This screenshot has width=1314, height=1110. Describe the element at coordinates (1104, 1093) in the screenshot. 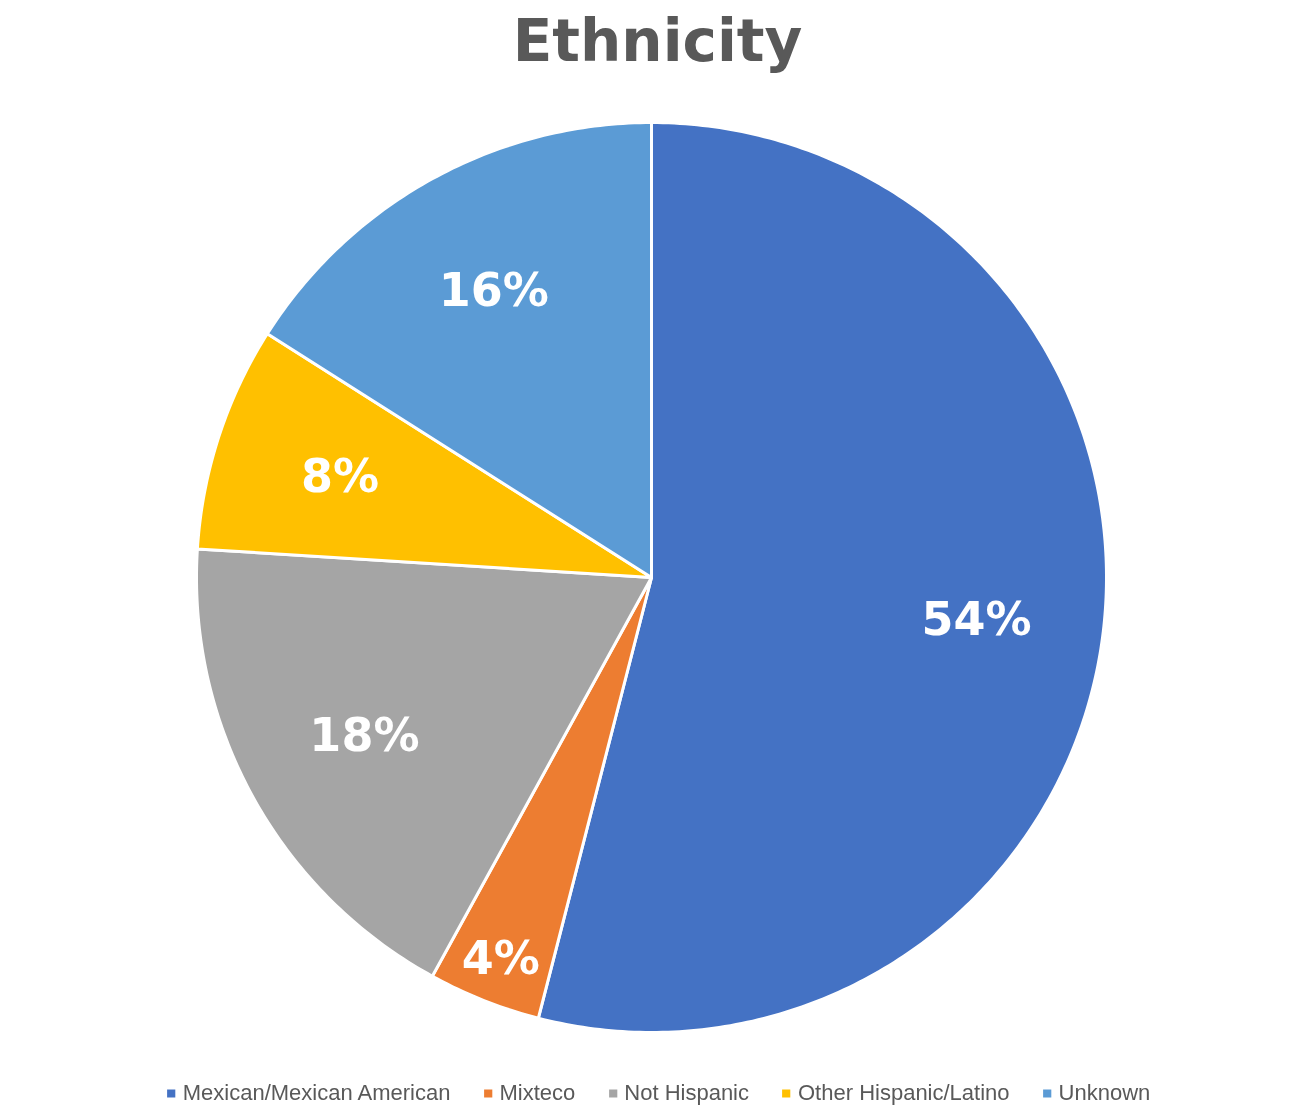

I see `legend-label: Unknown` at that location.